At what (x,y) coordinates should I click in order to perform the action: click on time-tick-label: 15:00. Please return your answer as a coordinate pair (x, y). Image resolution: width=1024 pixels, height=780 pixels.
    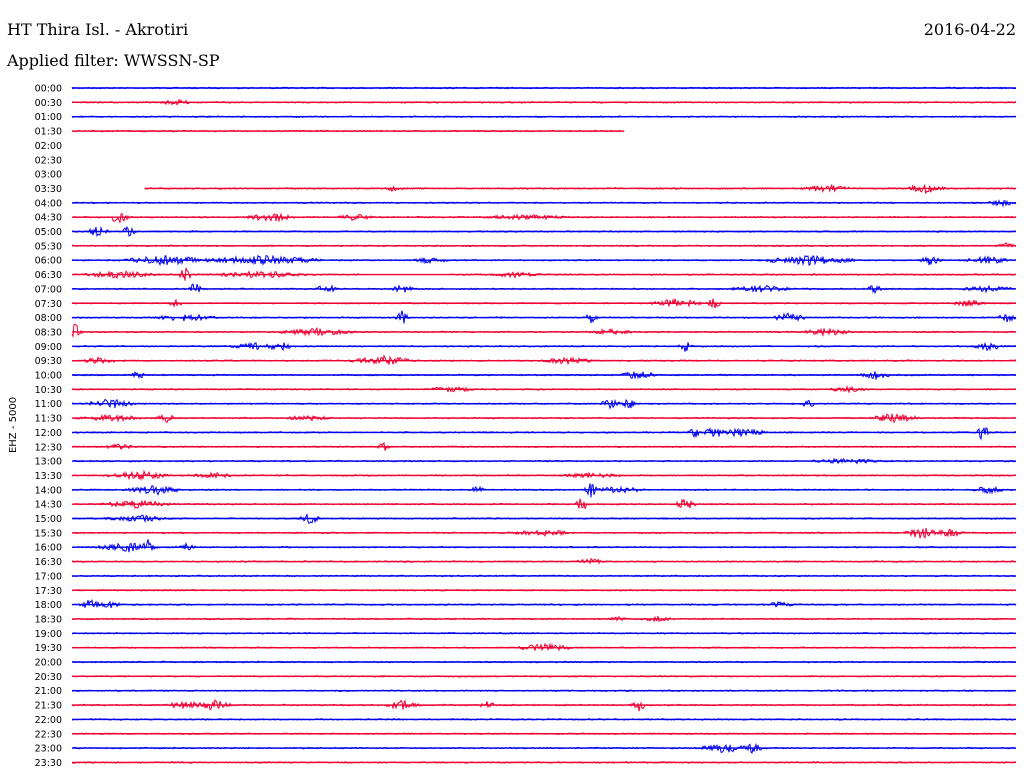
    Looking at the image, I should click on (48, 519).